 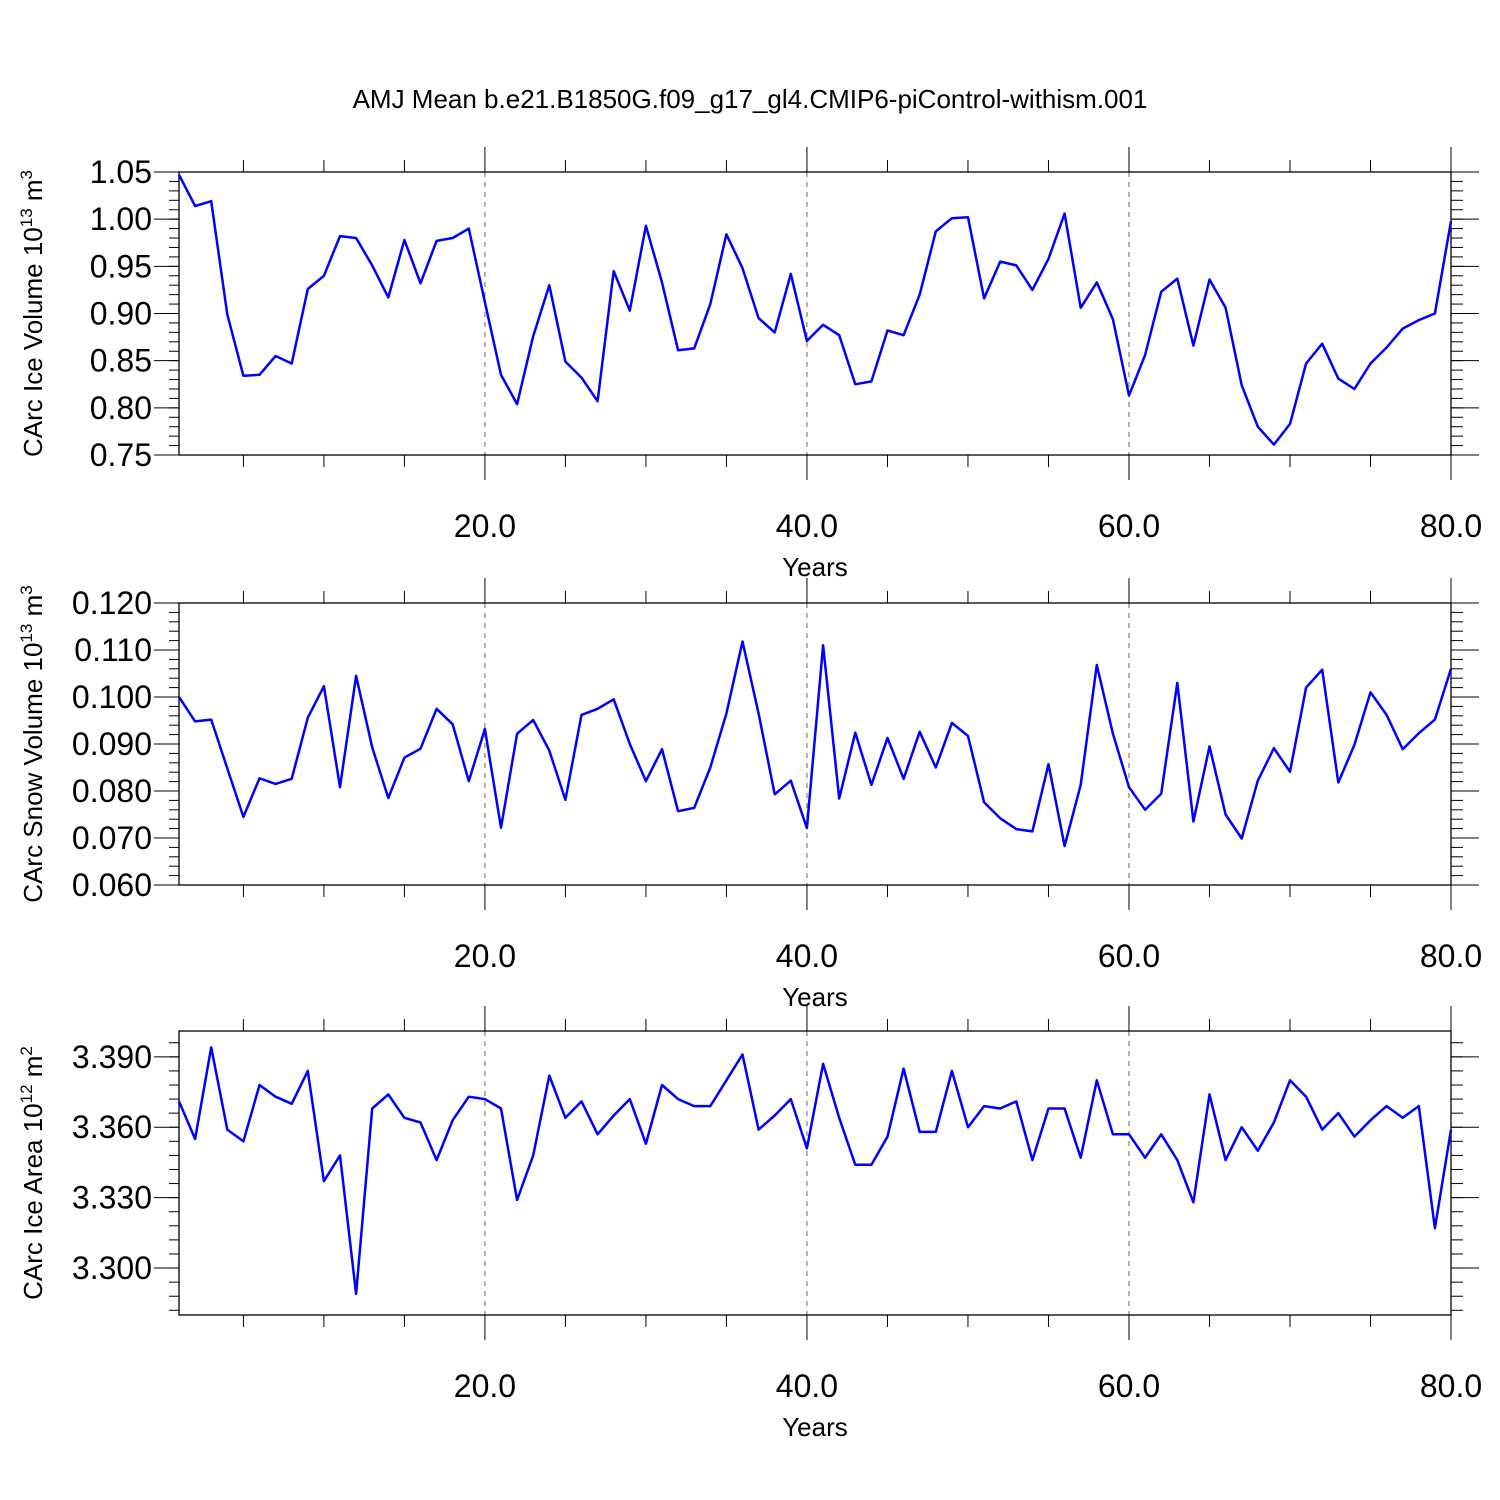 I want to click on y-tick-label: 1.05, so click(x=121, y=172).